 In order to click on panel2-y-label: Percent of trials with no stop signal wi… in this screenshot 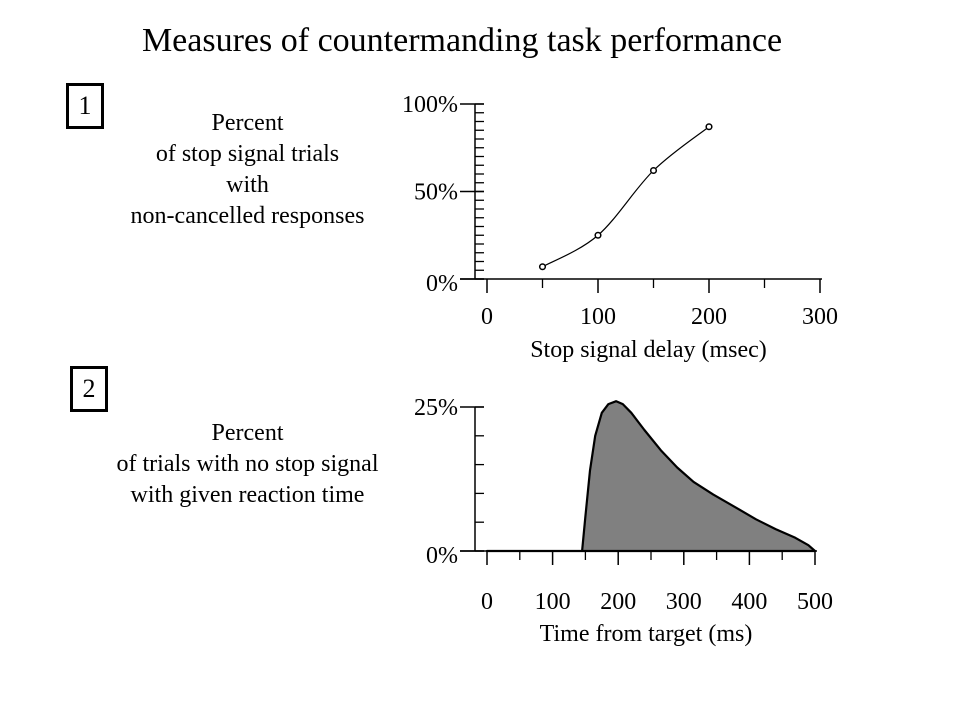, I will do `click(247, 464)`.